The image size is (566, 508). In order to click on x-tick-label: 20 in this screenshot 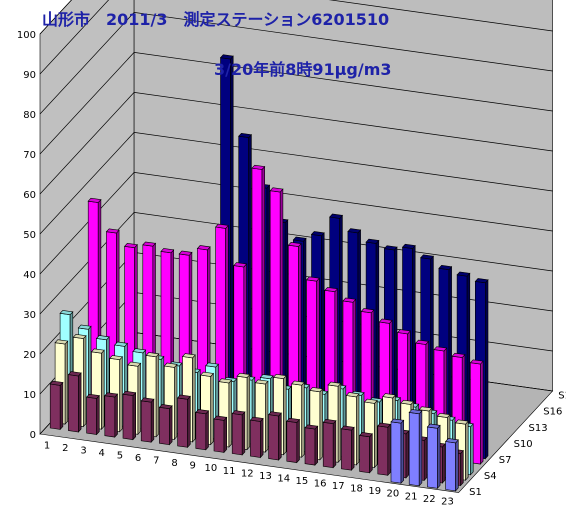, I will do `click(393, 494)`.